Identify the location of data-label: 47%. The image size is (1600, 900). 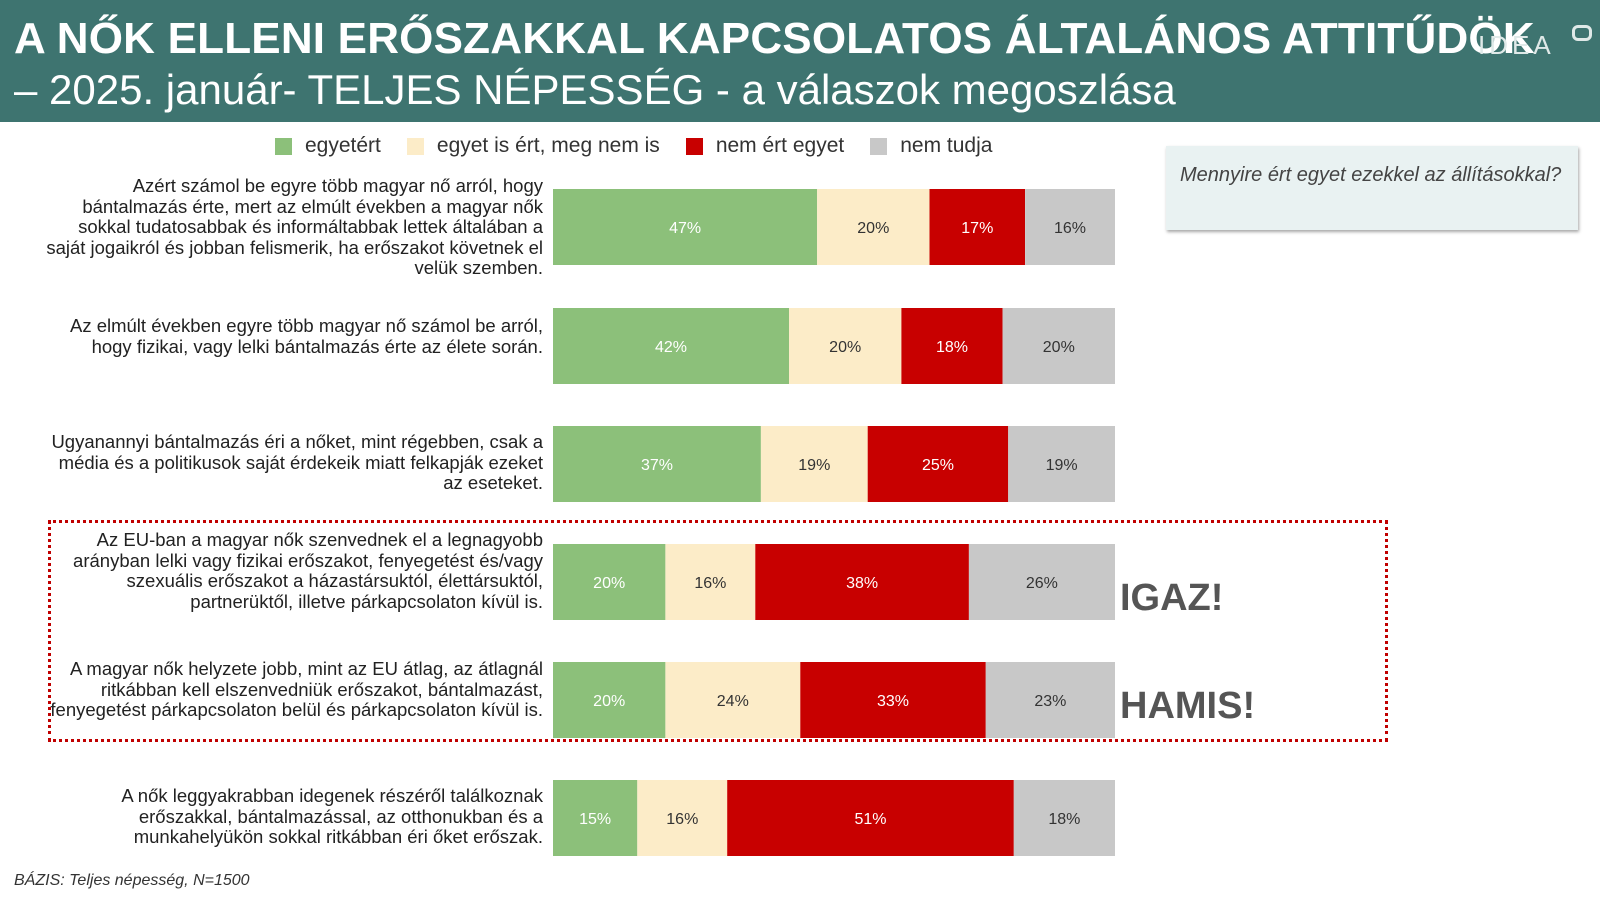
(685, 228).